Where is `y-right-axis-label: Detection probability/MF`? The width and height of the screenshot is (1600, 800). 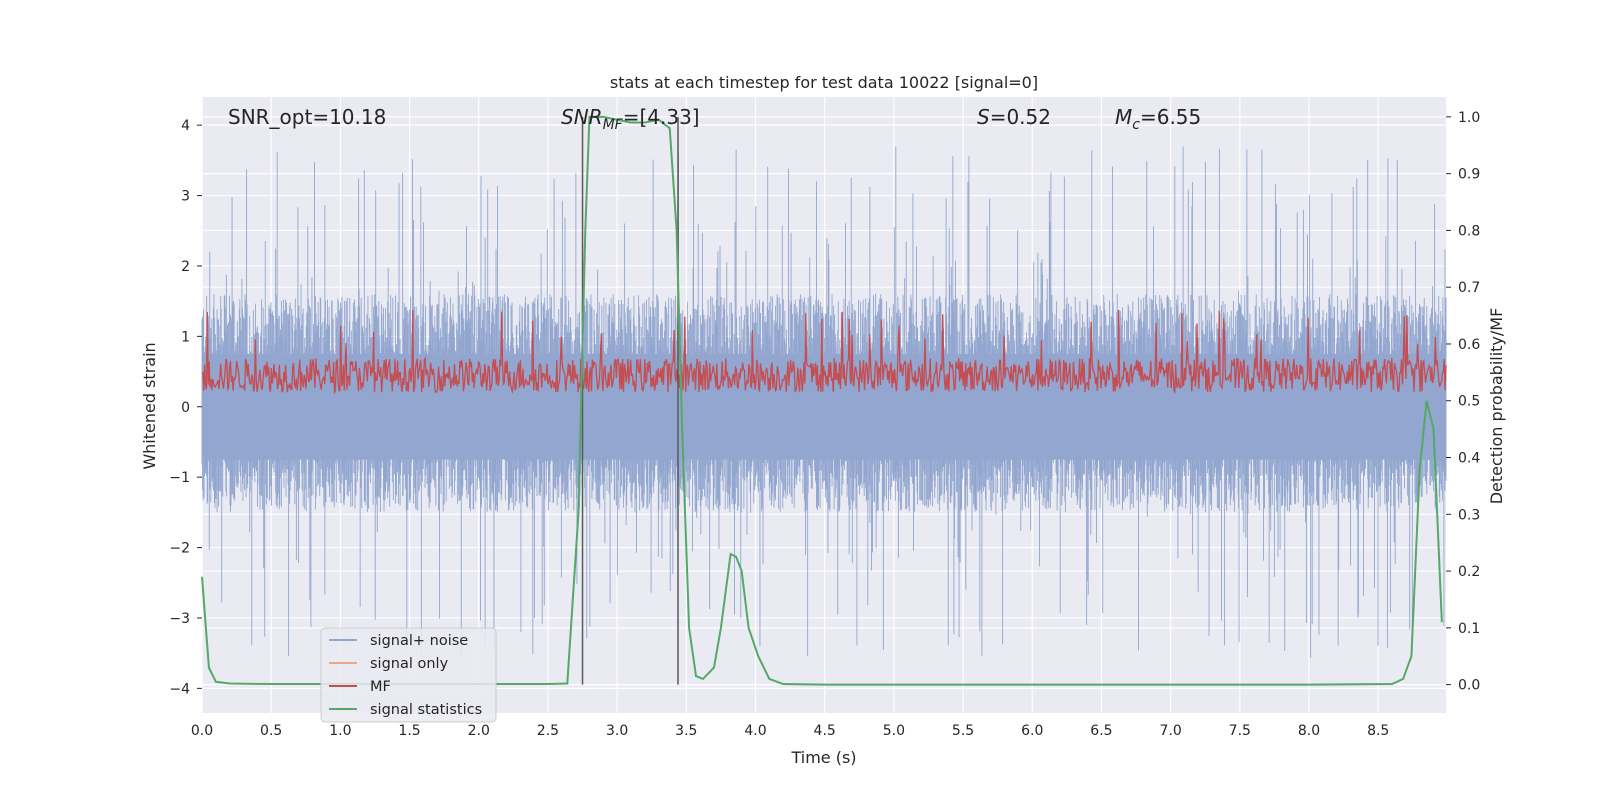
y-right-axis-label: Detection probability/MF is located at coordinates (1496, 406).